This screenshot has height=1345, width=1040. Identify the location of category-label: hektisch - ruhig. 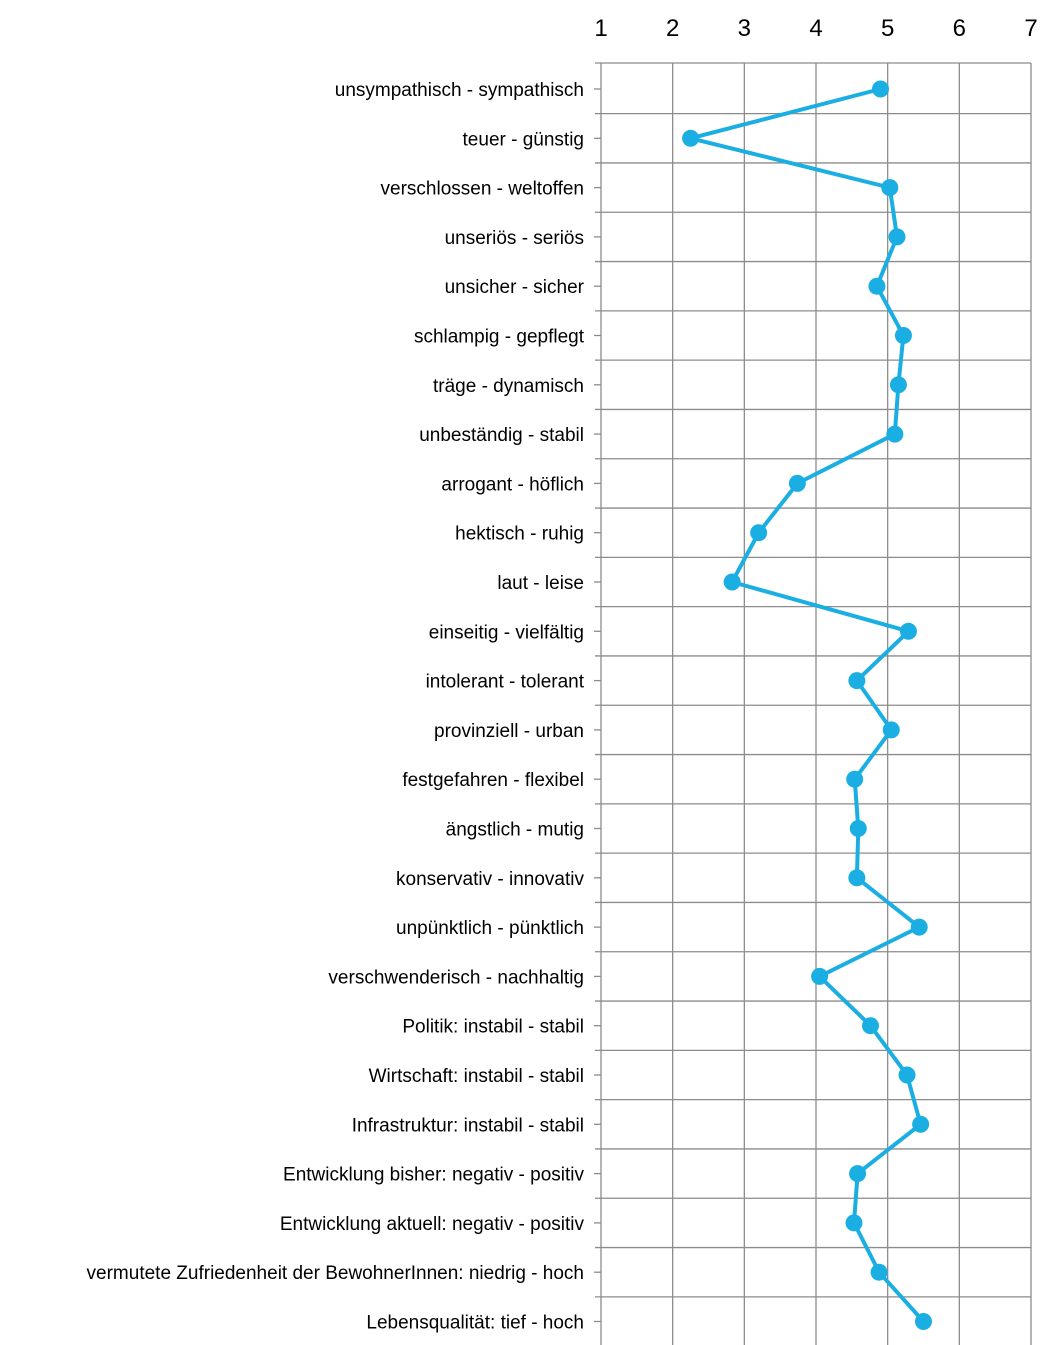
(519, 534).